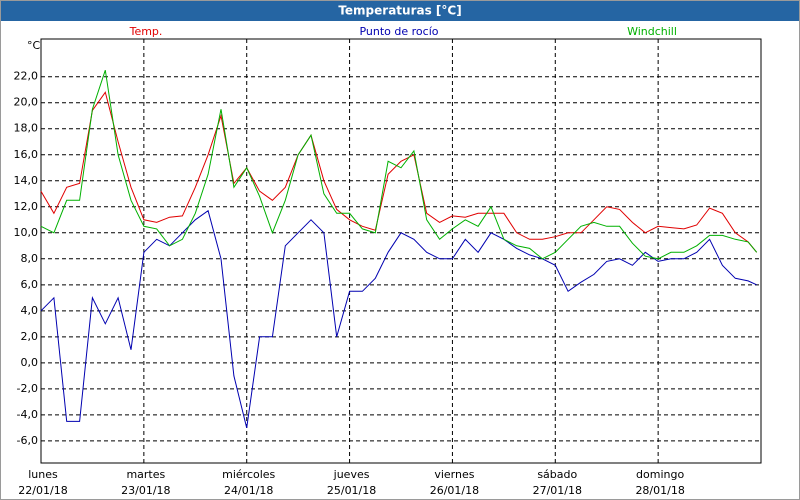 This screenshot has height=500, width=800. Describe the element at coordinates (557, 490) in the screenshot. I see `x-tick-date: 27/01/18` at that location.